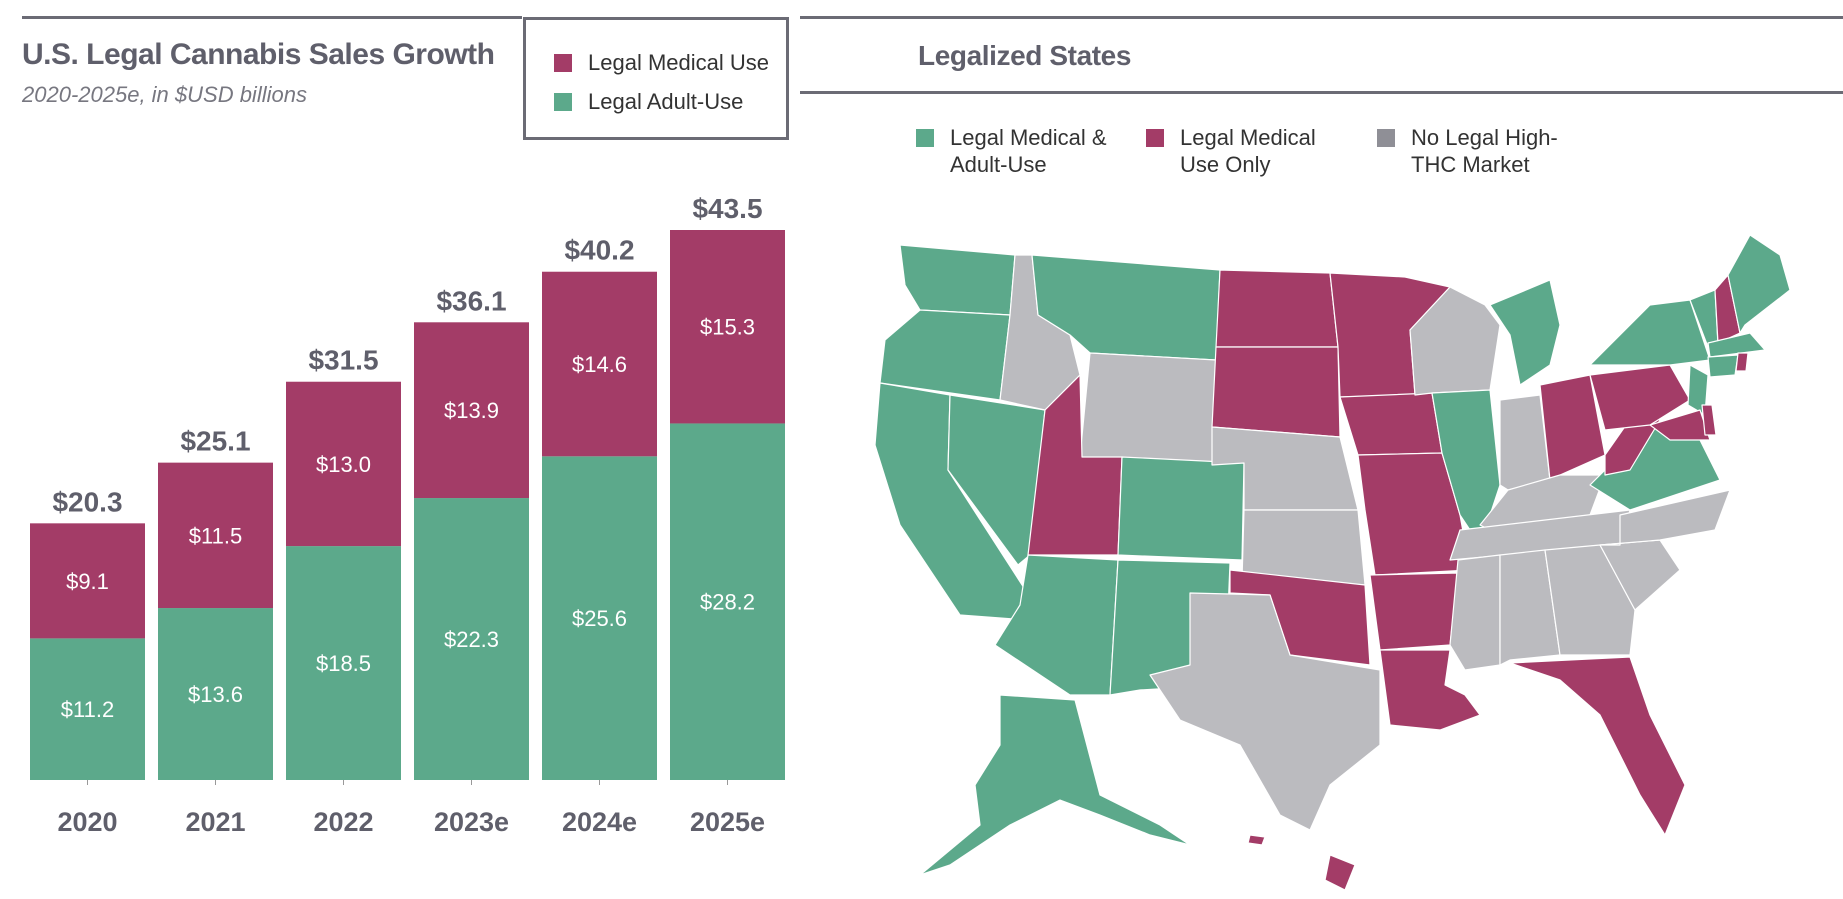 This screenshot has height=899, width=1843. What do you see at coordinates (945, 355) in the screenshot?
I see `state-oregon` at bounding box center [945, 355].